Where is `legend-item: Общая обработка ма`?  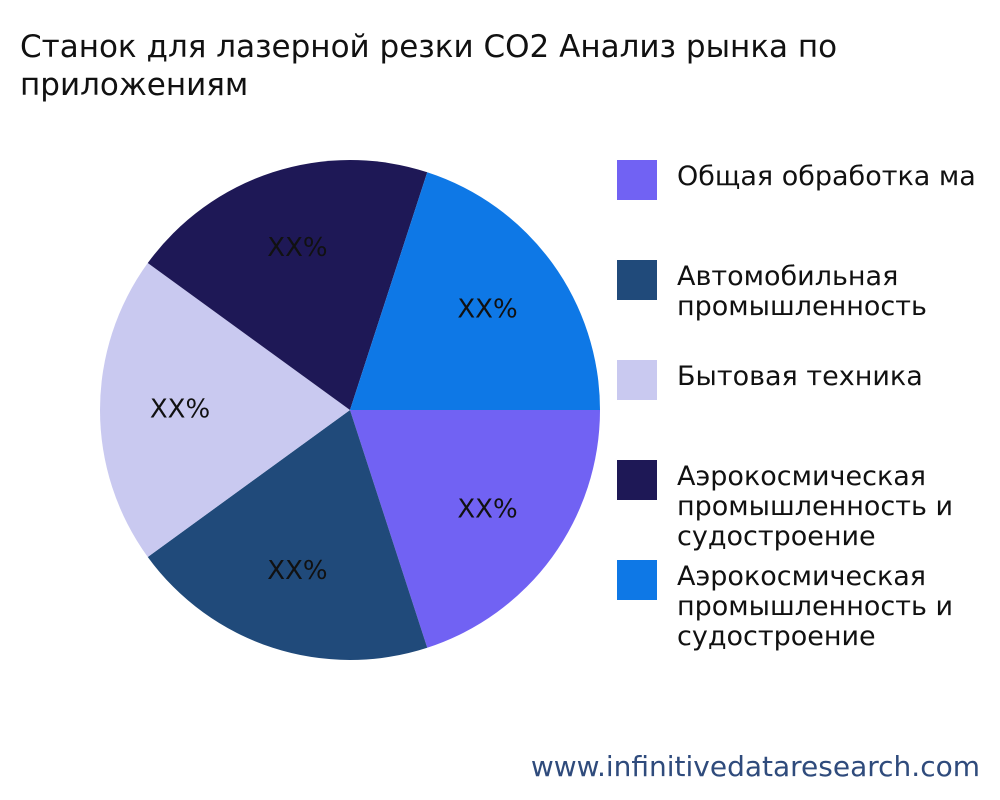 legend-item: Общая обработка ма is located at coordinates (808, 210).